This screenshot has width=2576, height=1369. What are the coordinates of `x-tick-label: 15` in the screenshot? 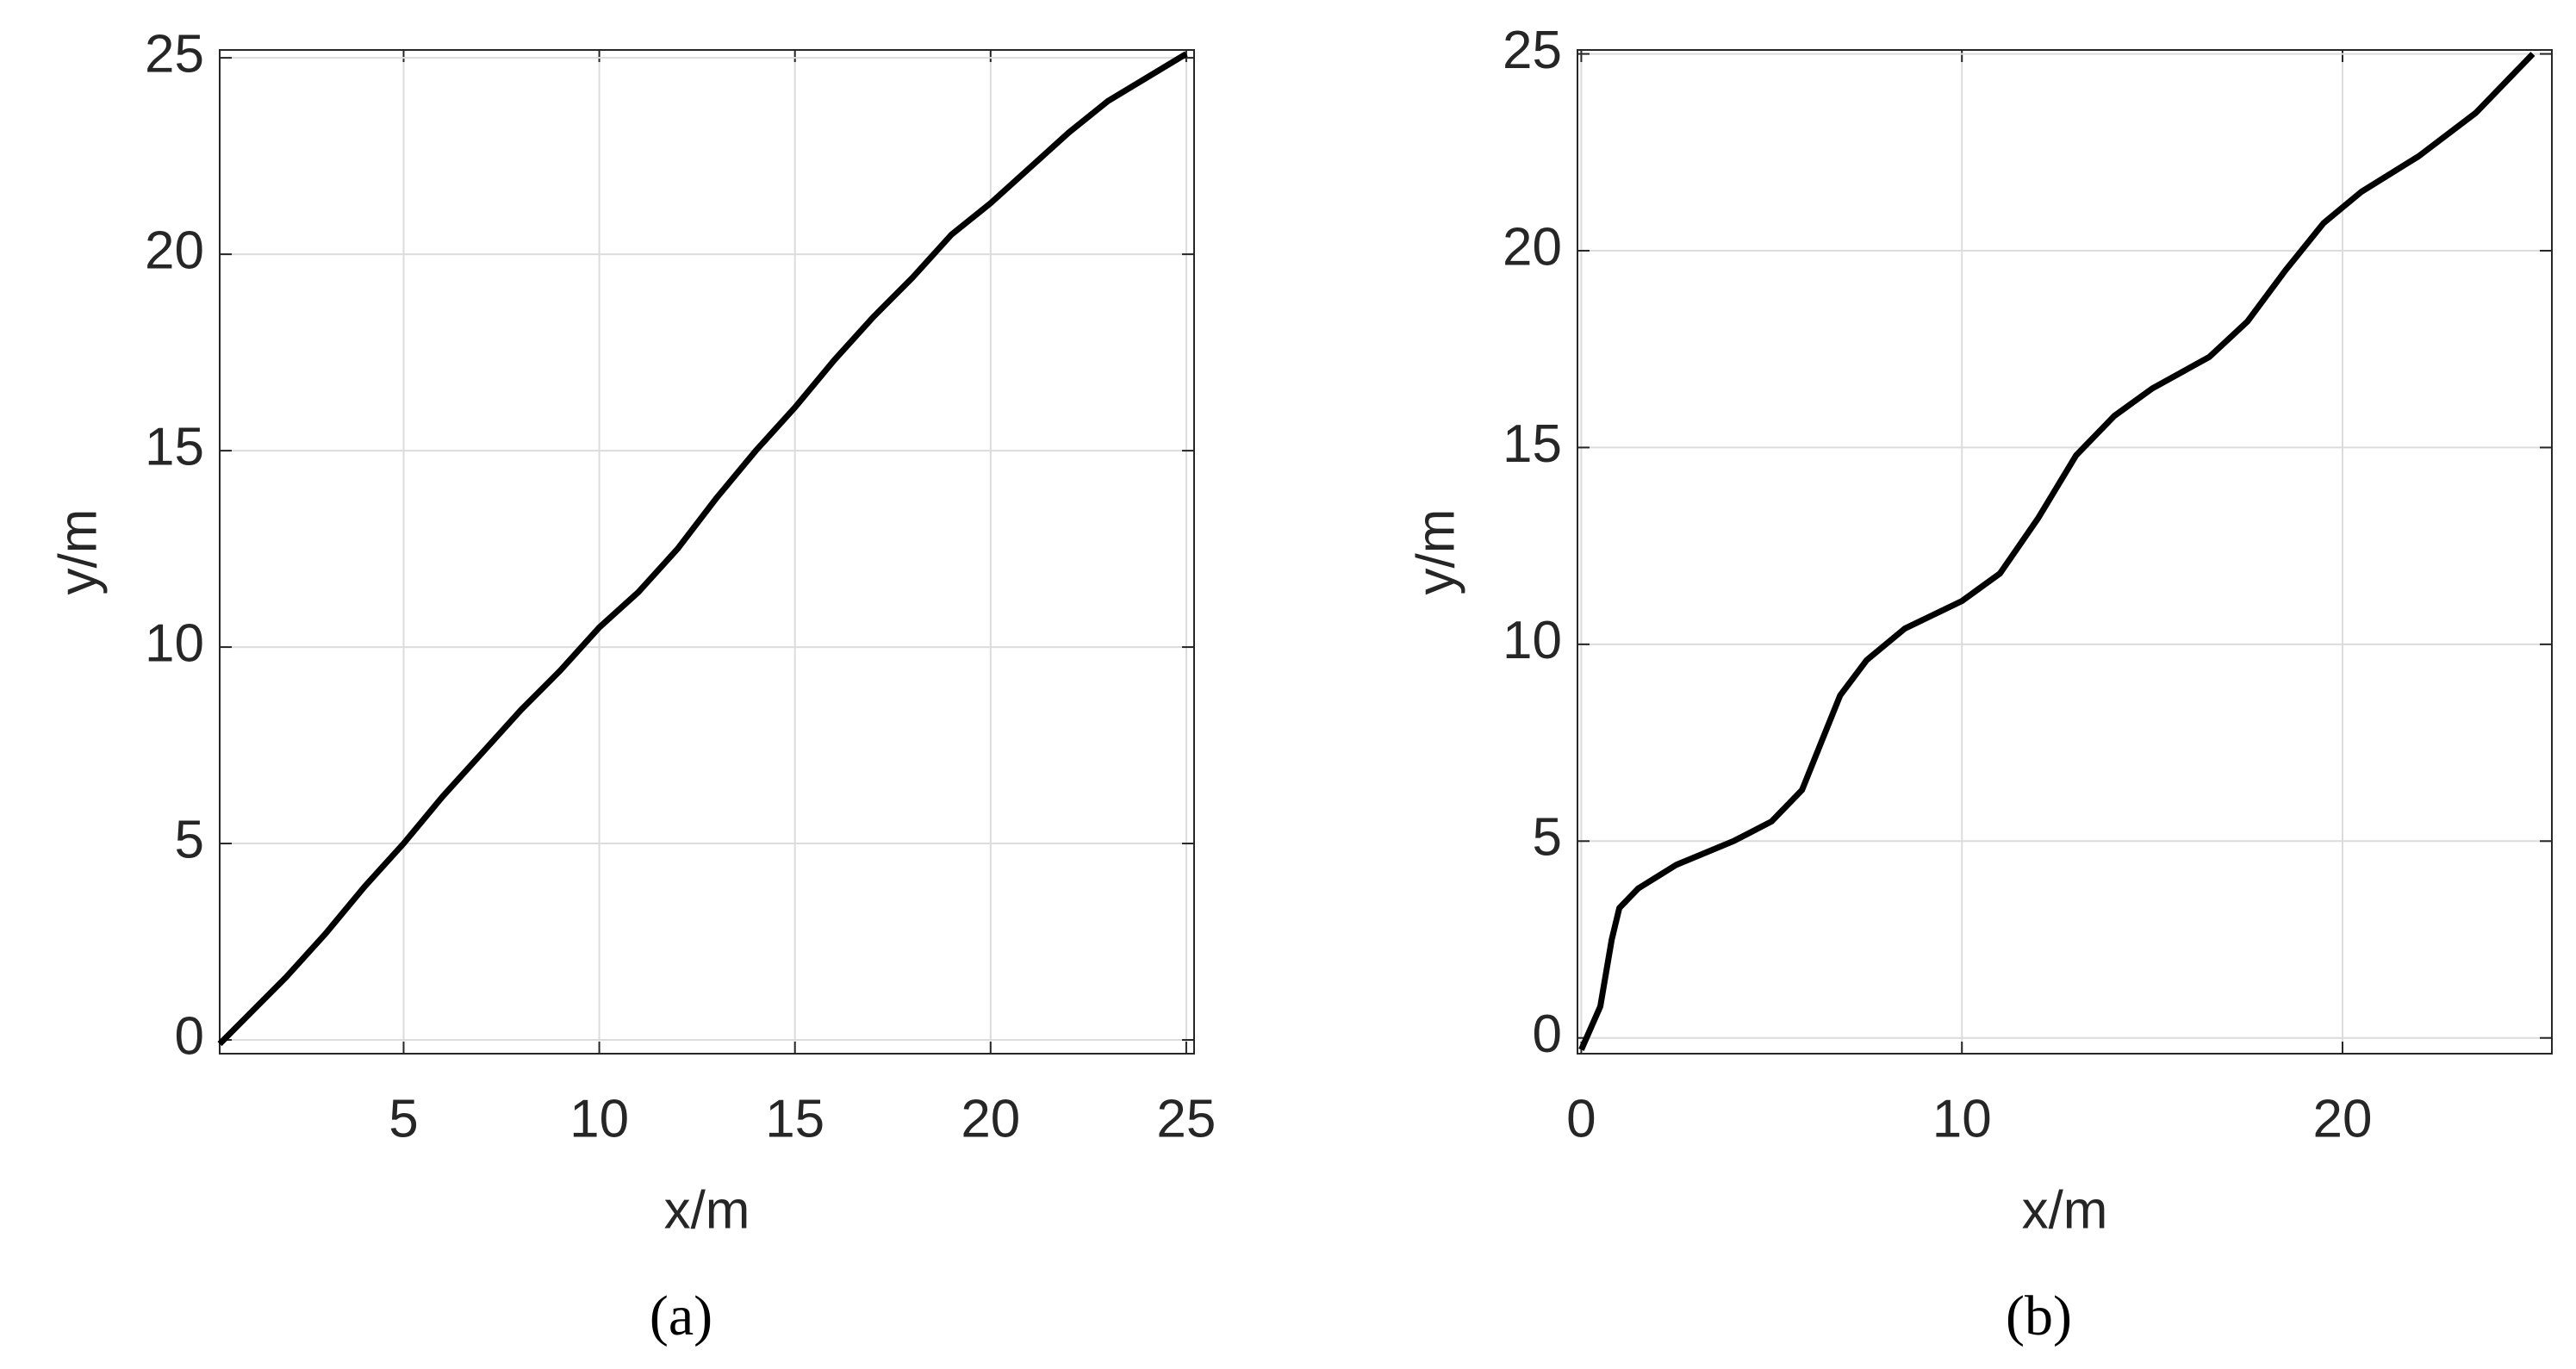 It's located at (795, 1118).